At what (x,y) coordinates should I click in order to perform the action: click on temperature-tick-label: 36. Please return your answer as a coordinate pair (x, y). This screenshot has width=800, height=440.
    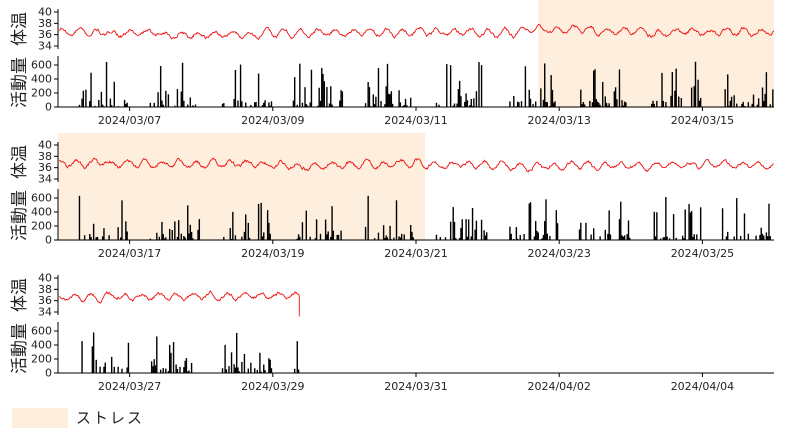
    Looking at the image, I should click on (45, 167).